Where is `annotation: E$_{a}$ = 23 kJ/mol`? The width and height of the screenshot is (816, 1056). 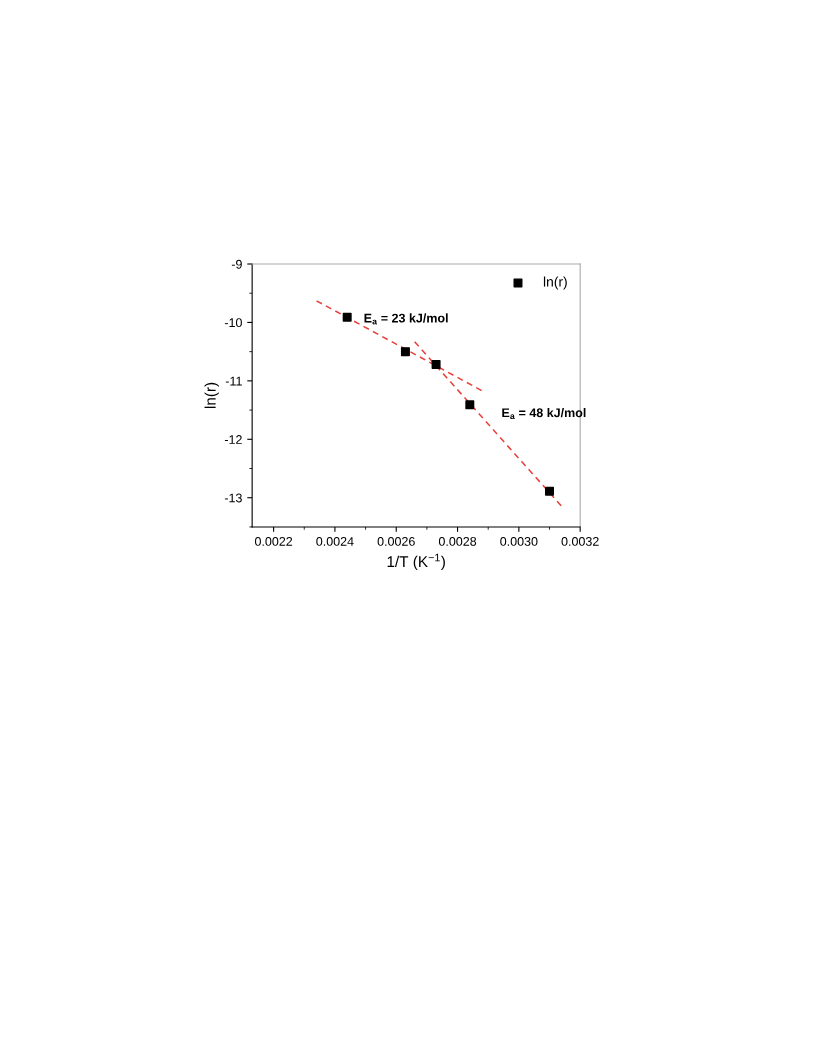 annotation: E$_{a}$ = 23 kJ/mol is located at coordinates (406, 319).